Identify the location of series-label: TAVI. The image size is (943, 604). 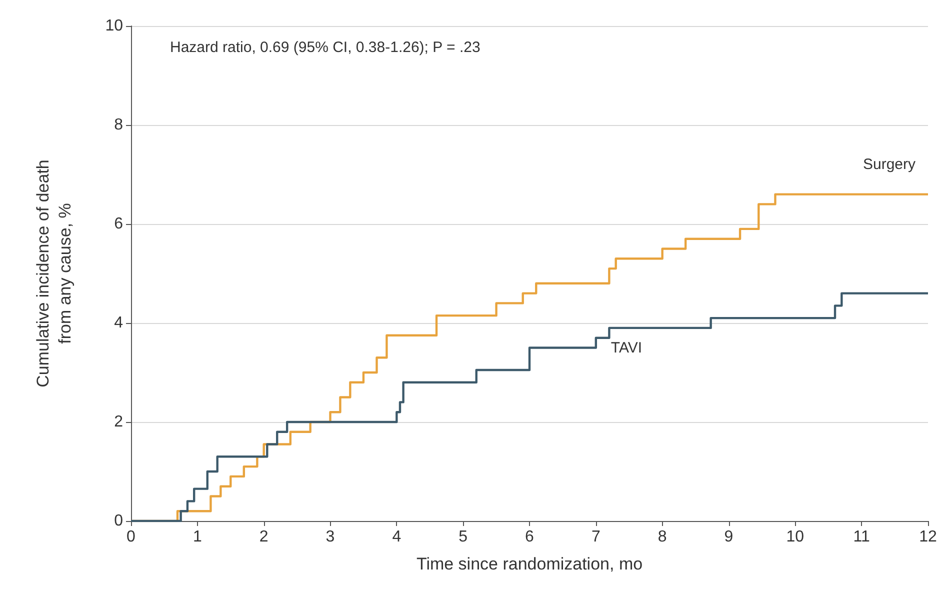
(626, 347).